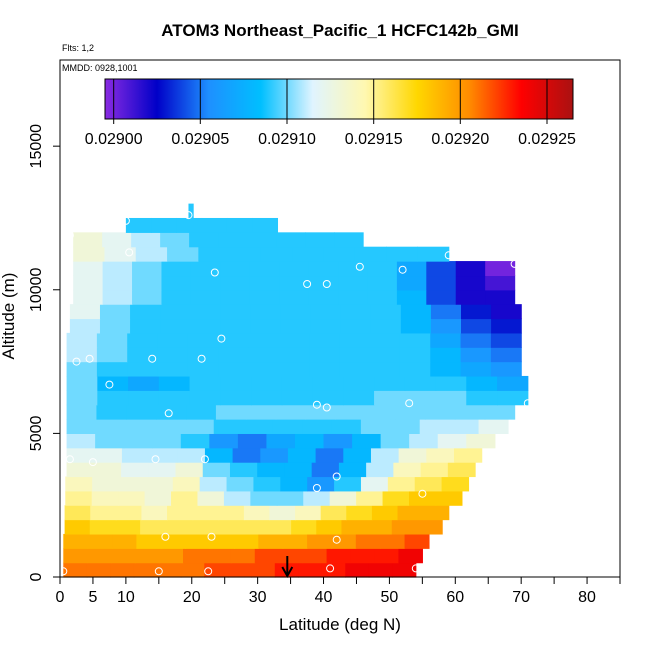 The width and height of the screenshot is (650, 655). I want to click on x-tick-label: 20, so click(192, 597).